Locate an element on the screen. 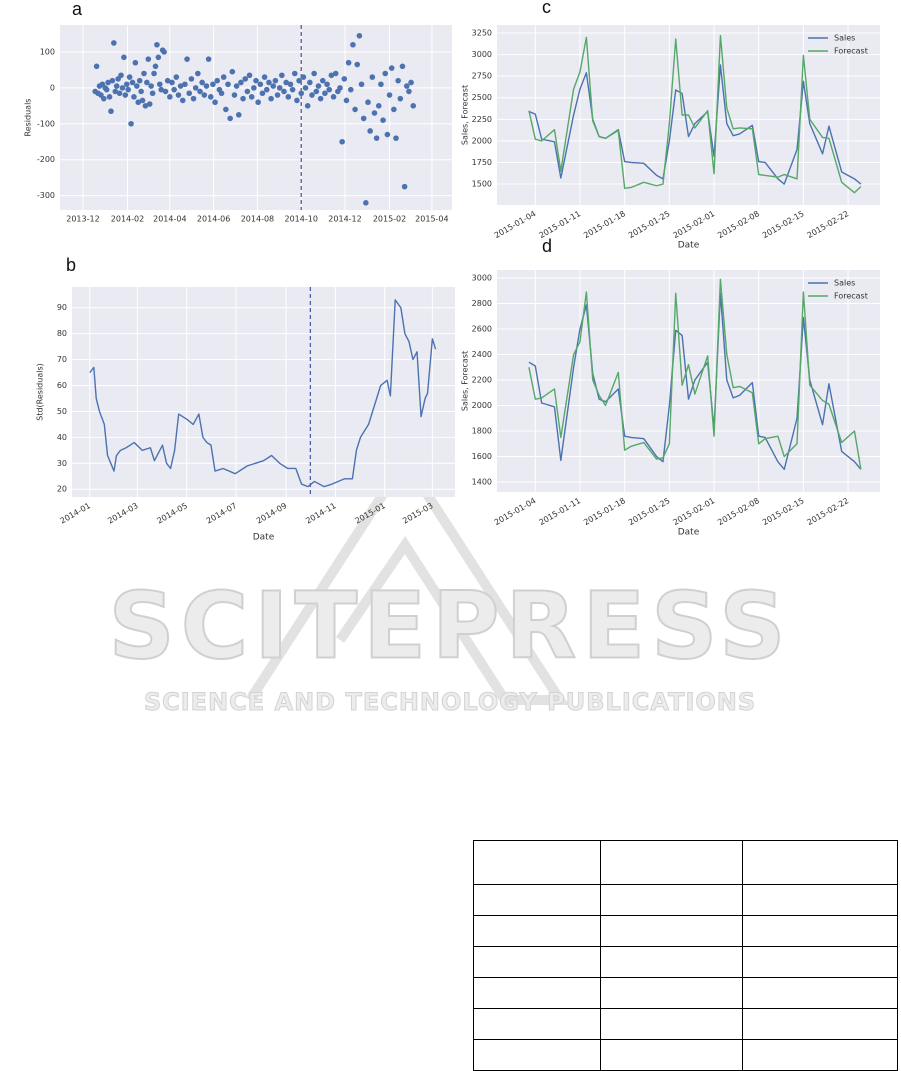 The width and height of the screenshot is (901, 1071). y-axis-label: Residuals is located at coordinates (28, 118).